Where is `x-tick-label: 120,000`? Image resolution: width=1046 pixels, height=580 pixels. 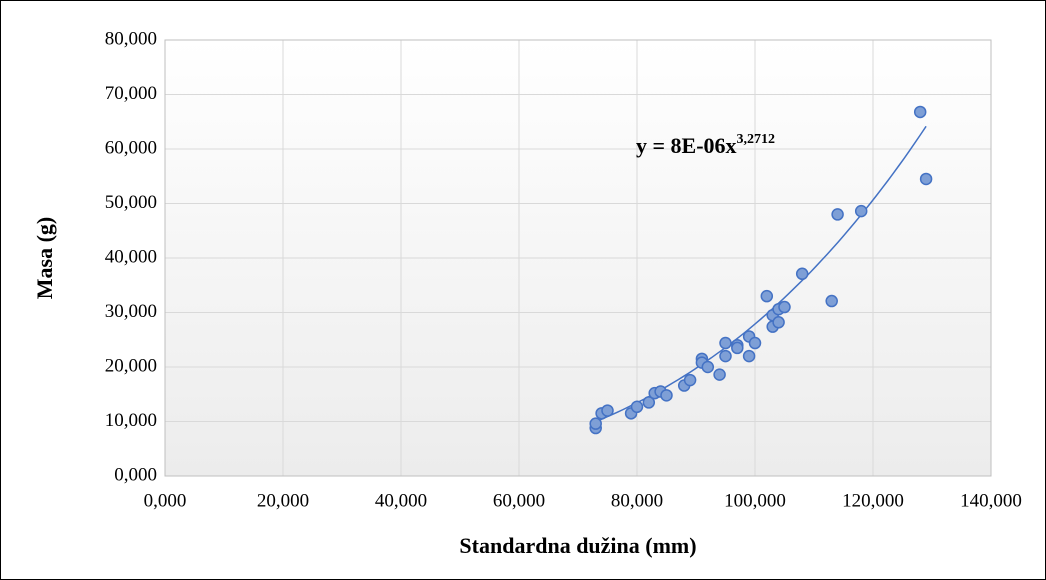
x-tick-label: 120,000 is located at coordinates (873, 500).